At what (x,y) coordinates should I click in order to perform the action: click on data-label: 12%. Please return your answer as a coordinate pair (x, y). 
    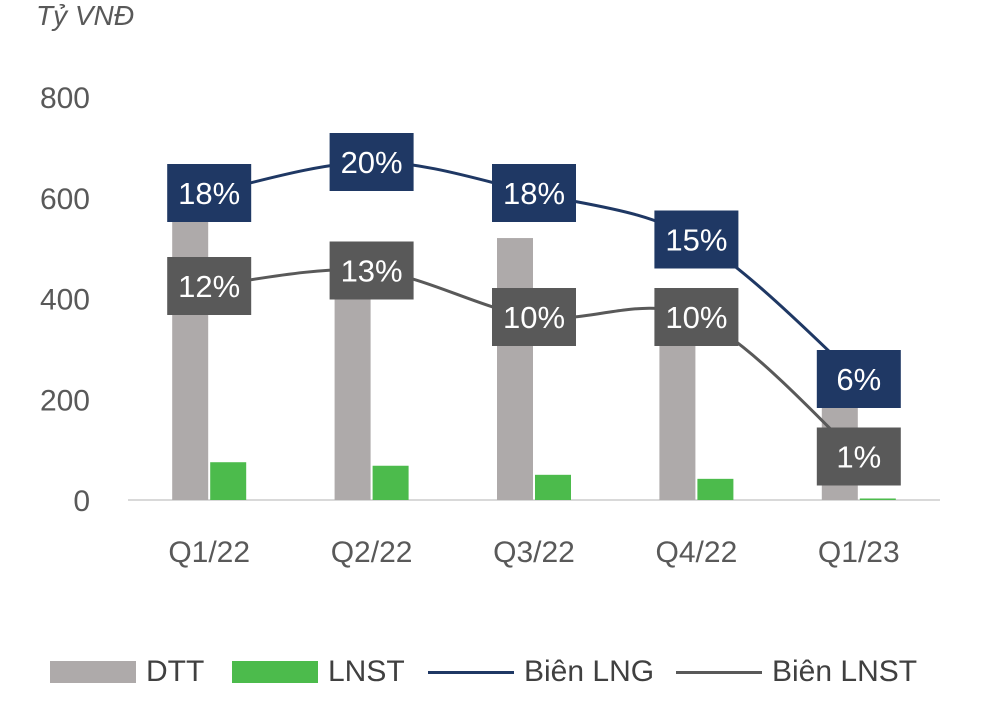
    Looking at the image, I should click on (209, 286).